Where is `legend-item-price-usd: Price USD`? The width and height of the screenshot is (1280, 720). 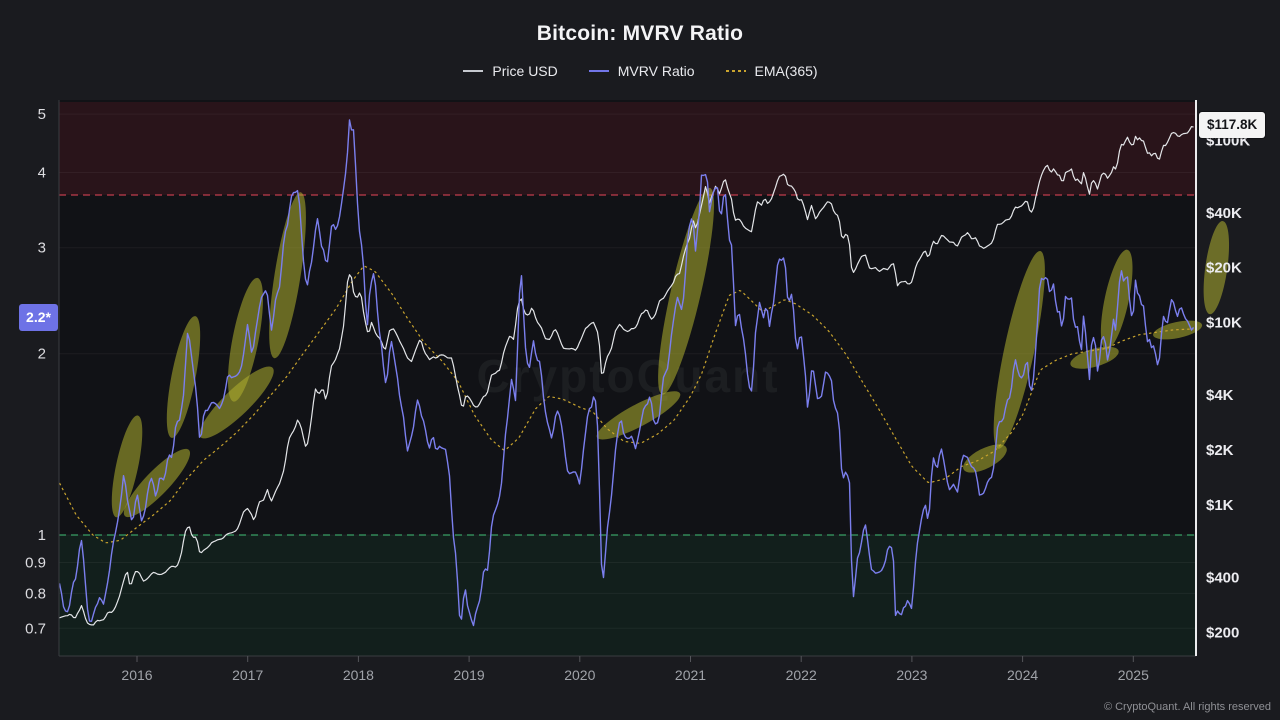
legend-item-price-usd: Price USD is located at coordinates (510, 71).